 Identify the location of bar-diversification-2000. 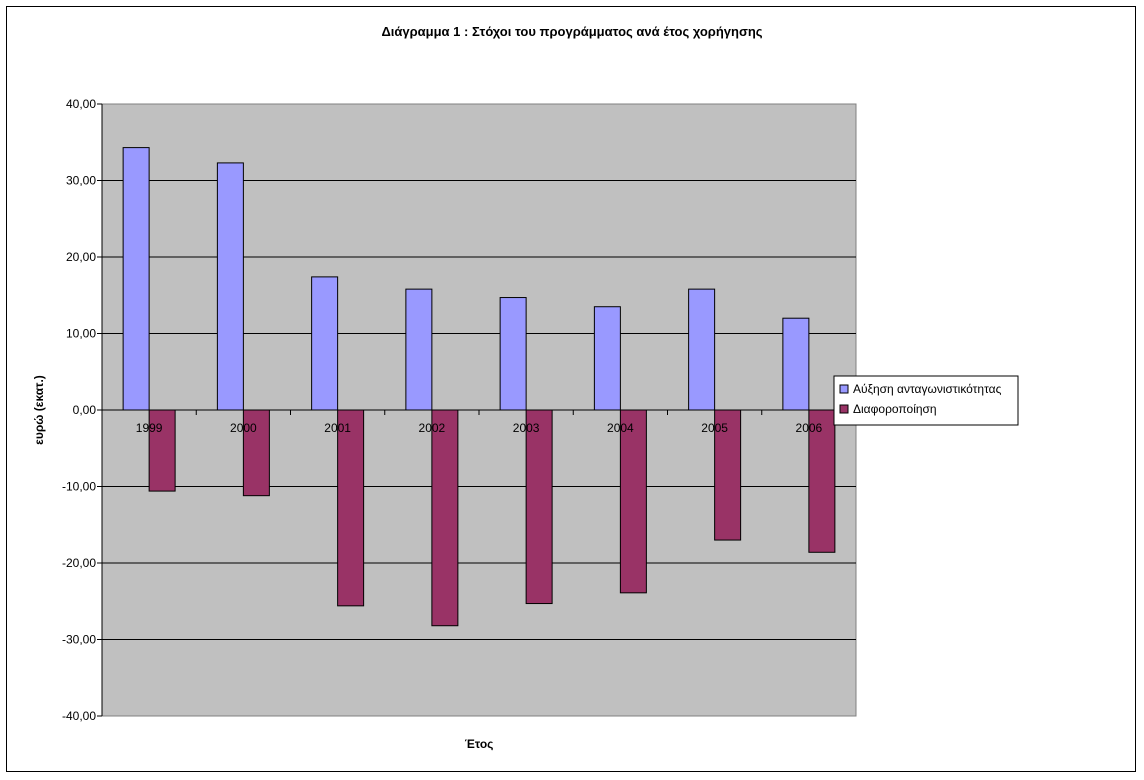
(256, 453).